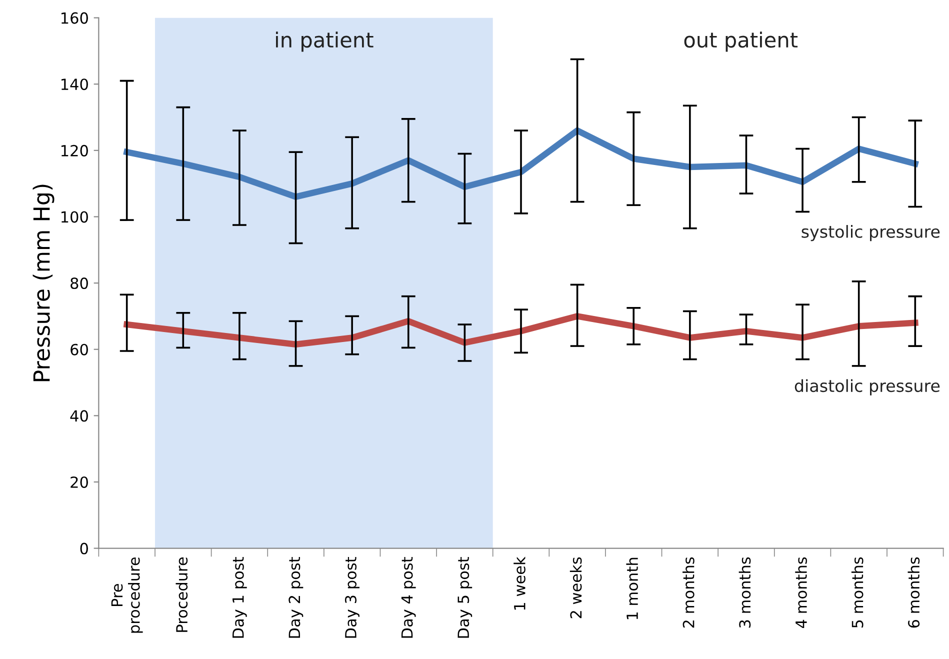 The height and width of the screenshot is (659, 949). What do you see at coordinates (741, 42) in the screenshot?
I see `annotation: out patient` at bounding box center [741, 42].